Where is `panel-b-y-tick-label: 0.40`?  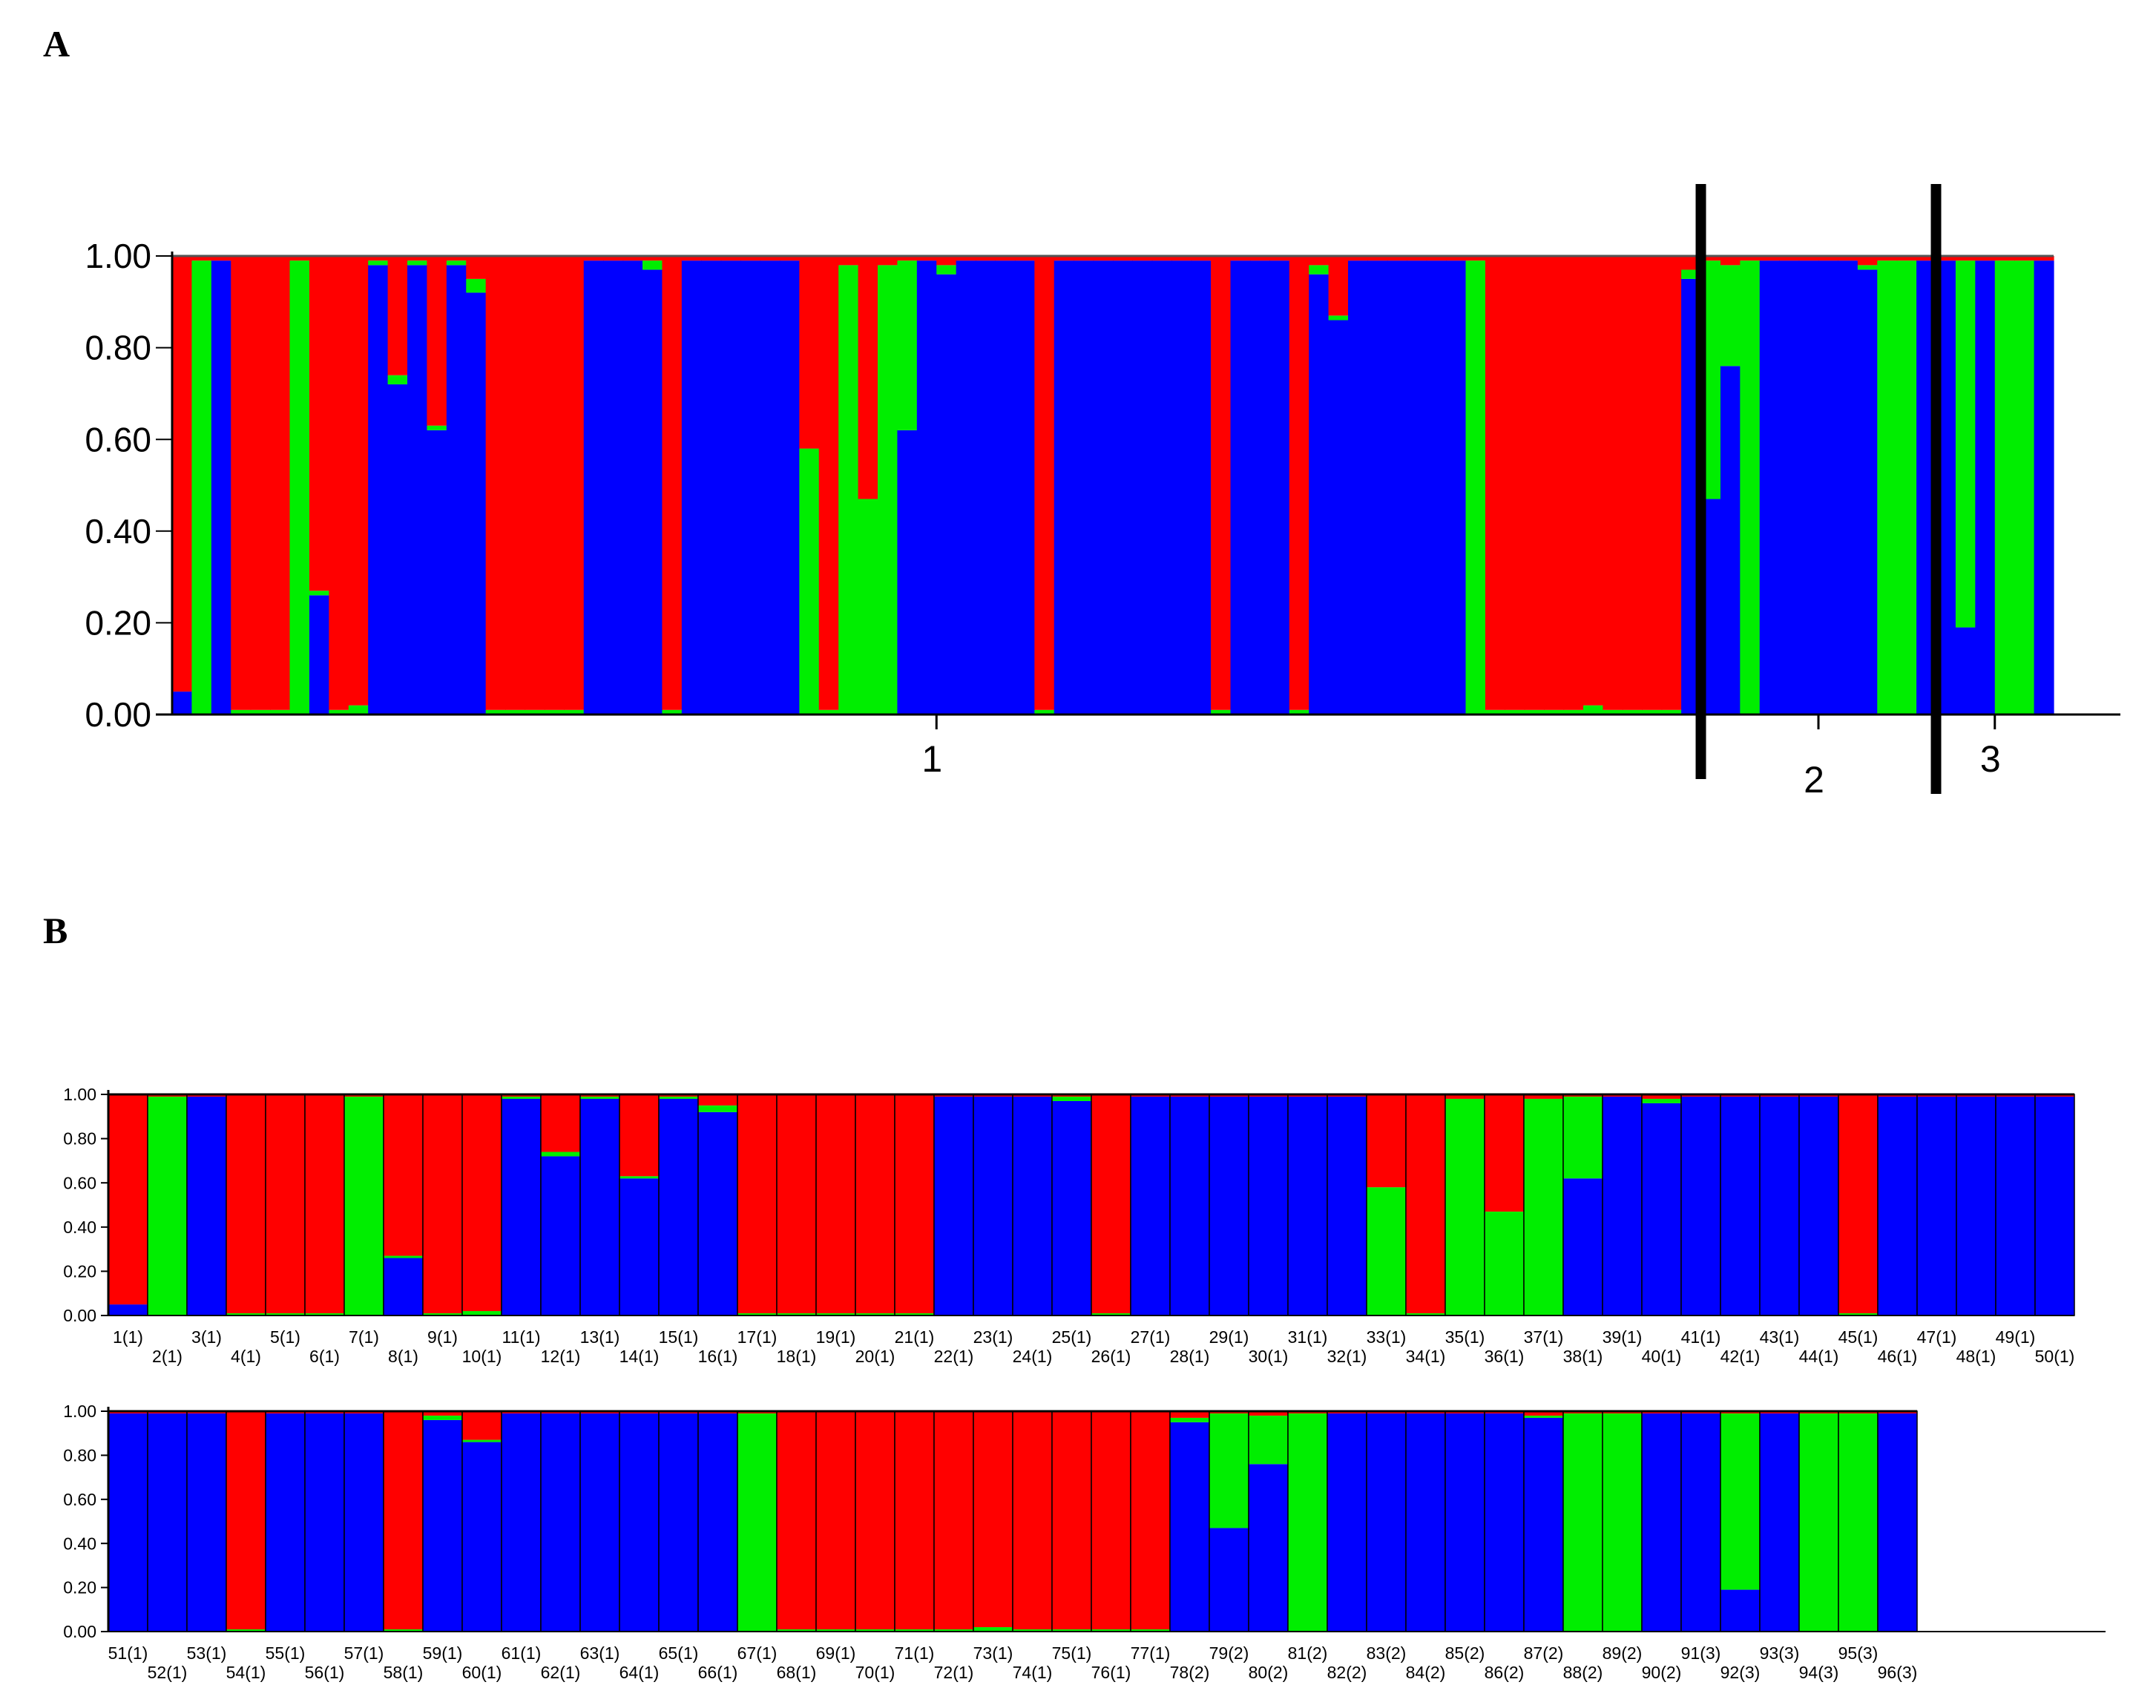
panel-b-y-tick-label: 0.40 is located at coordinates (80, 1227).